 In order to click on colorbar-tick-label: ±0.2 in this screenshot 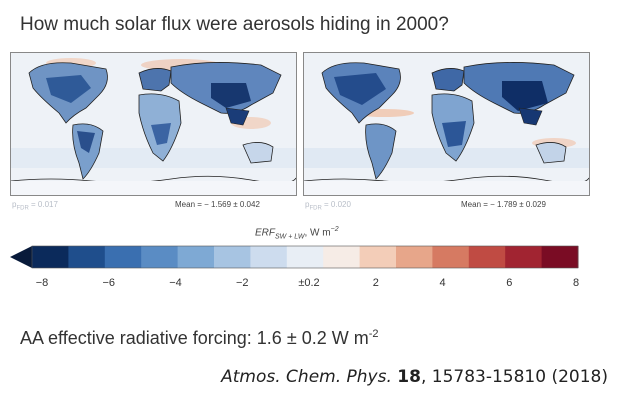, I will do `click(309, 283)`.